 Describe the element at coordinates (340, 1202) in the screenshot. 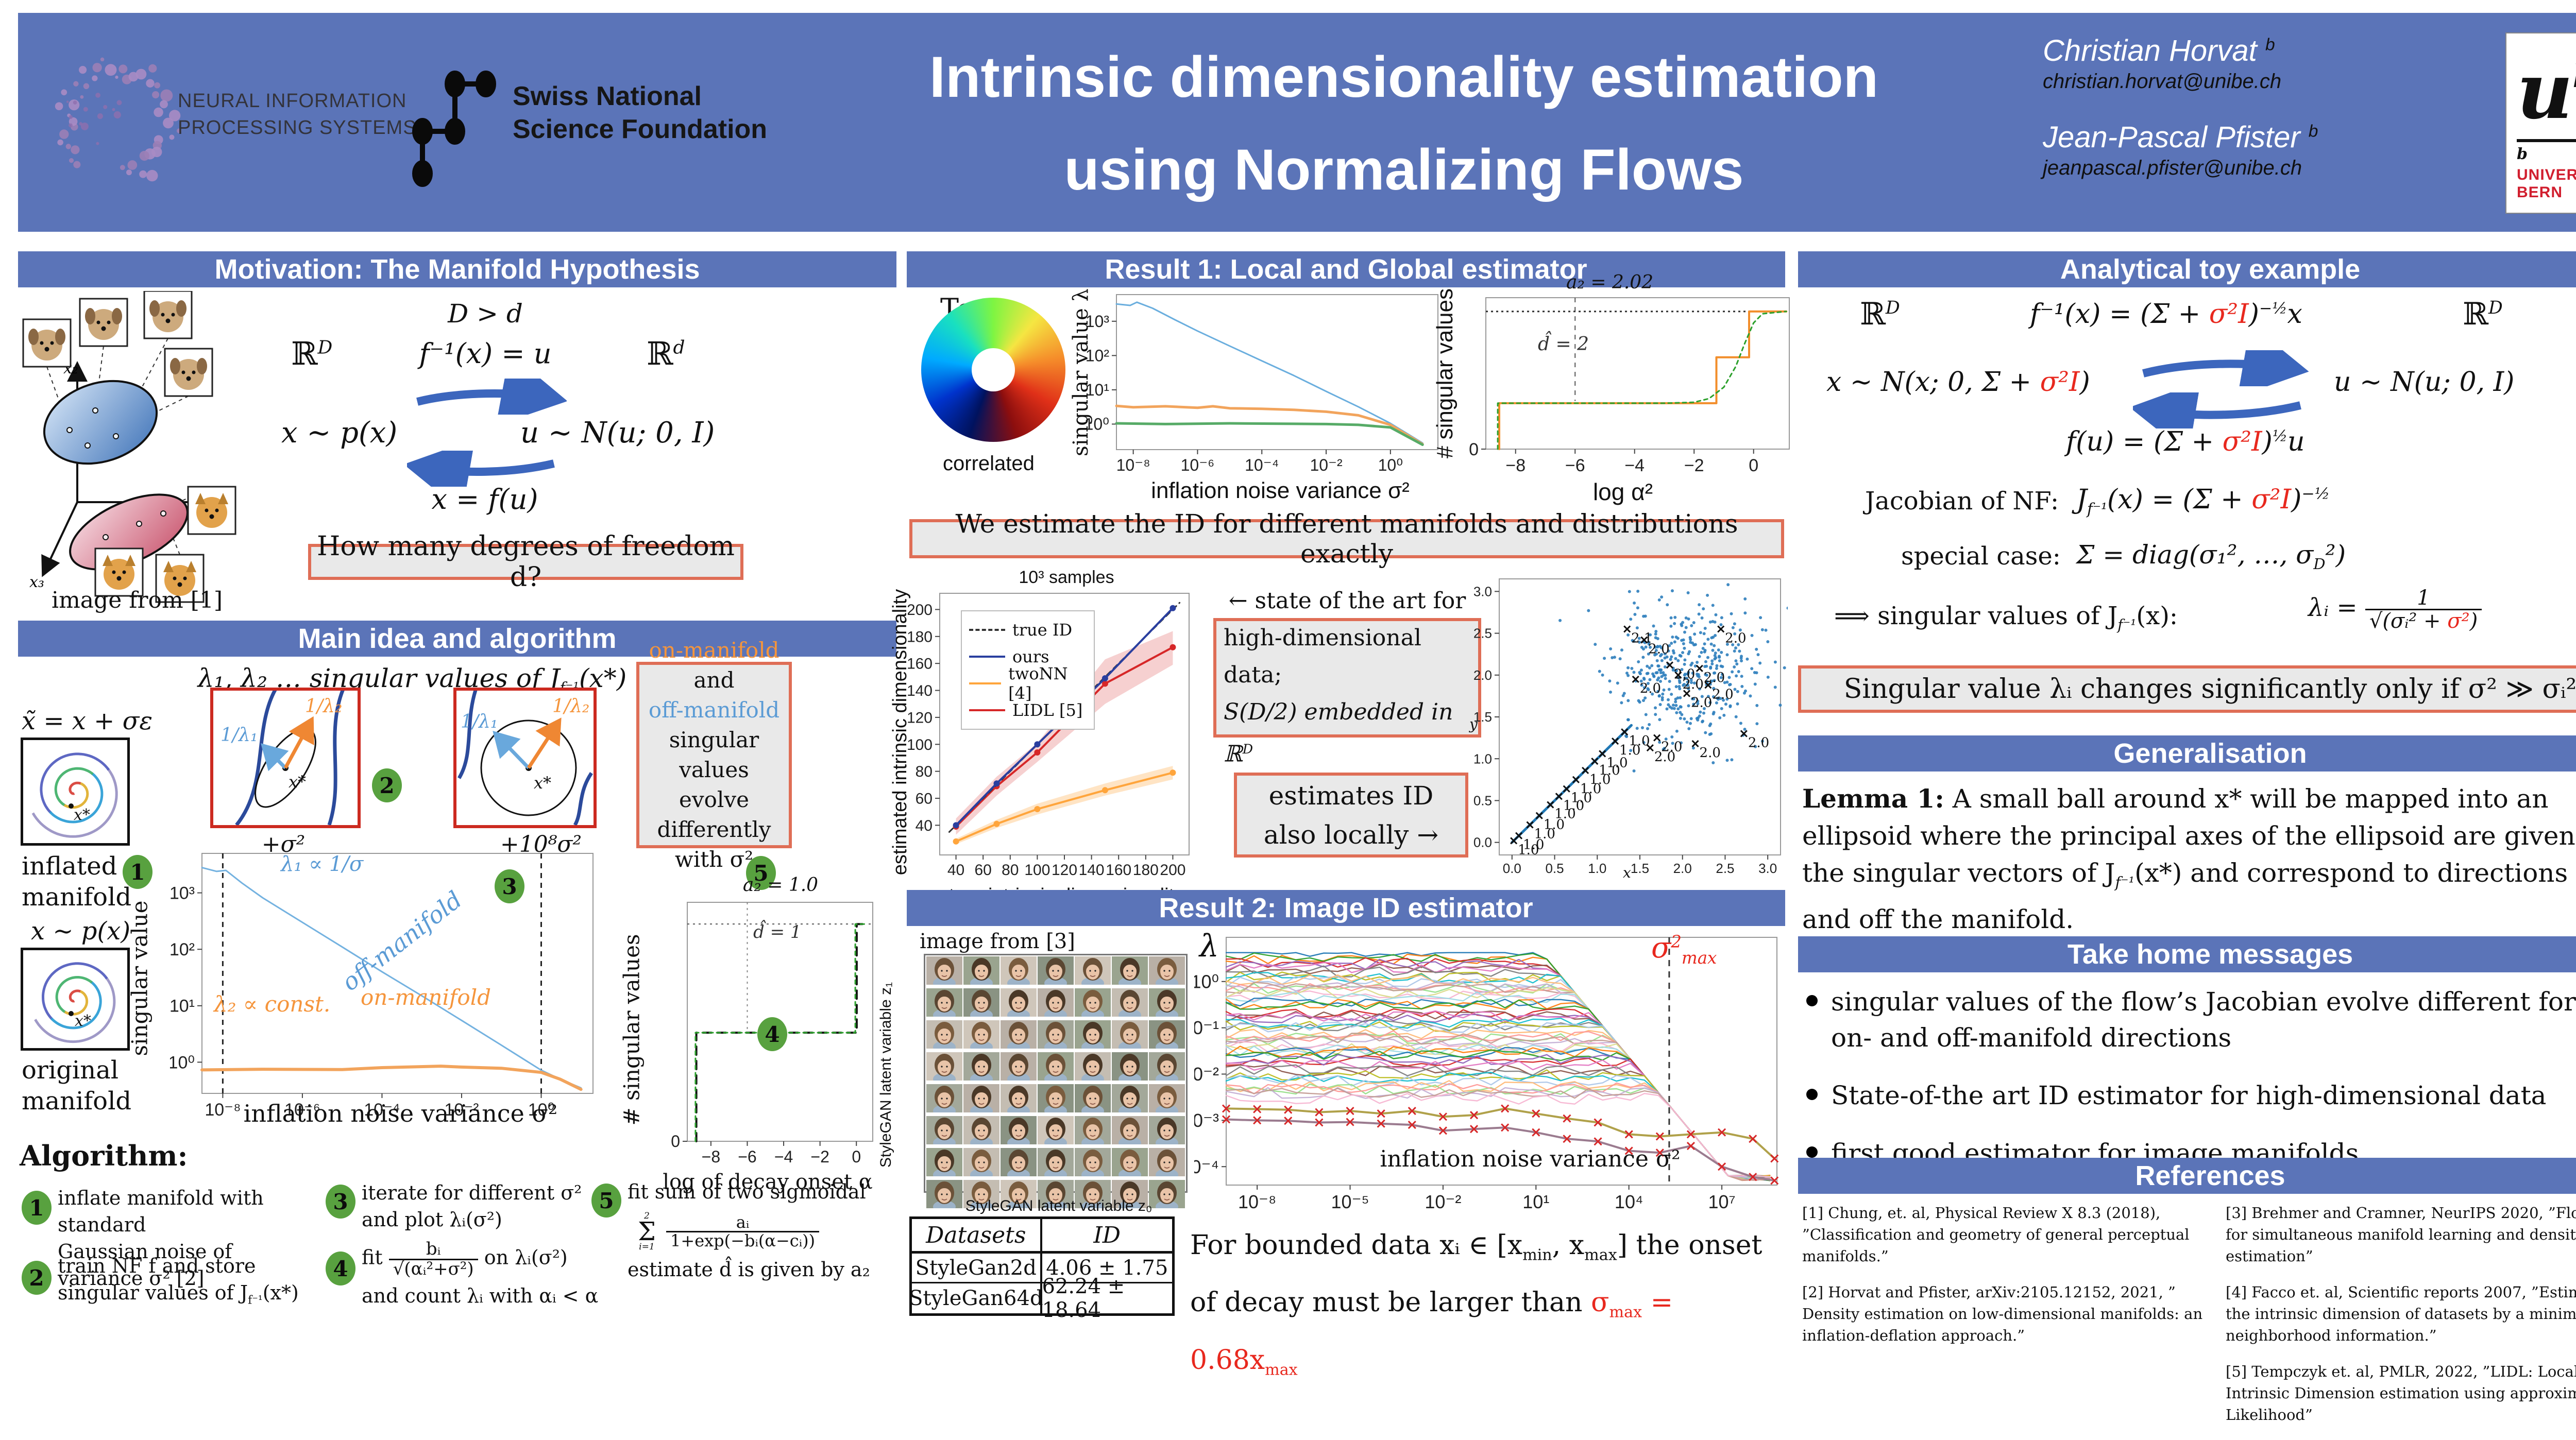

I see `algo-badge-3: 3` at that location.